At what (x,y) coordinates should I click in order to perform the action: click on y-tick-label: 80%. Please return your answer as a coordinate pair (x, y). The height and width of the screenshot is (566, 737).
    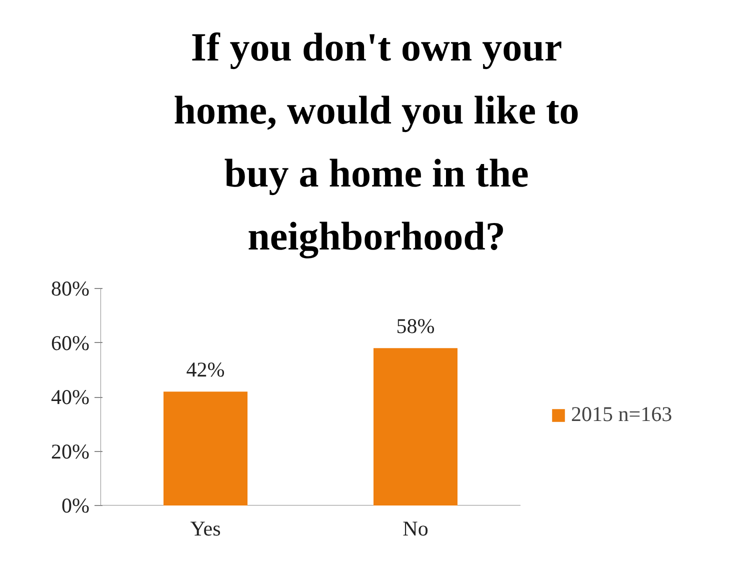
    Looking at the image, I should click on (70, 288).